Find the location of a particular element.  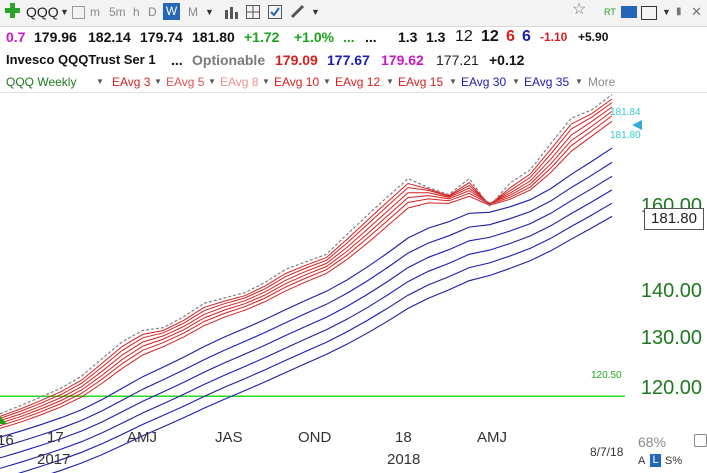

top-label-2: 181.80 is located at coordinates (625, 135).